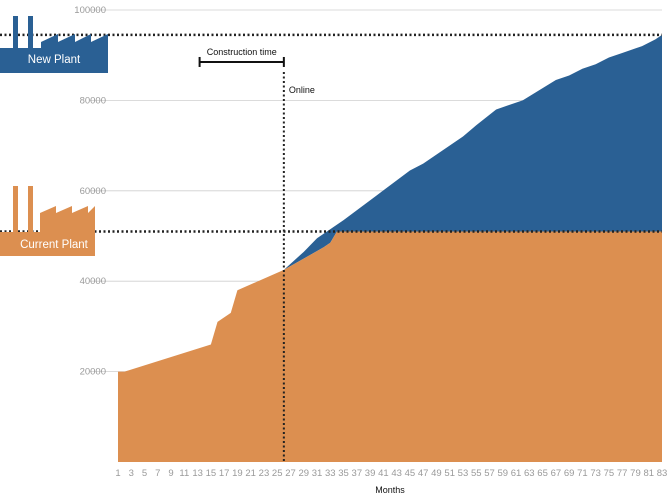 The height and width of the screenshot is (494, 667). What do you see at coordinates (330, 473) in the screenshot?
I see `x-tick-label: 33` at bounding box center [330, 473].